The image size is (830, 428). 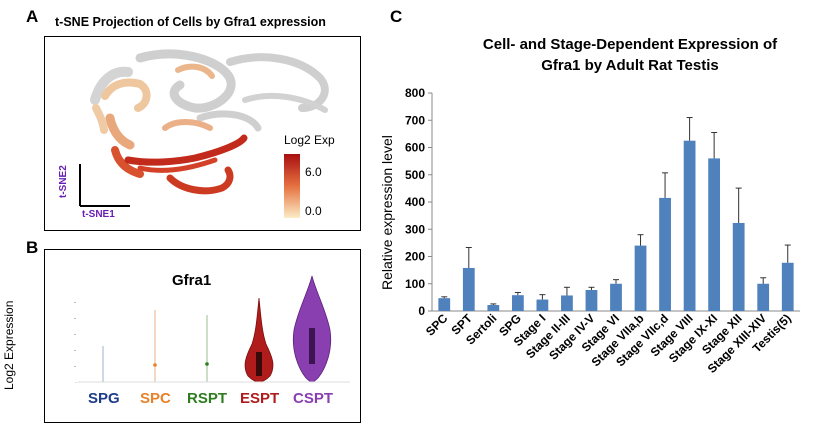 What do you see at coordinates (313, 398) in the screenshot?
I see `group-label-cspt: CSPT` at bounding box center [313, 398].